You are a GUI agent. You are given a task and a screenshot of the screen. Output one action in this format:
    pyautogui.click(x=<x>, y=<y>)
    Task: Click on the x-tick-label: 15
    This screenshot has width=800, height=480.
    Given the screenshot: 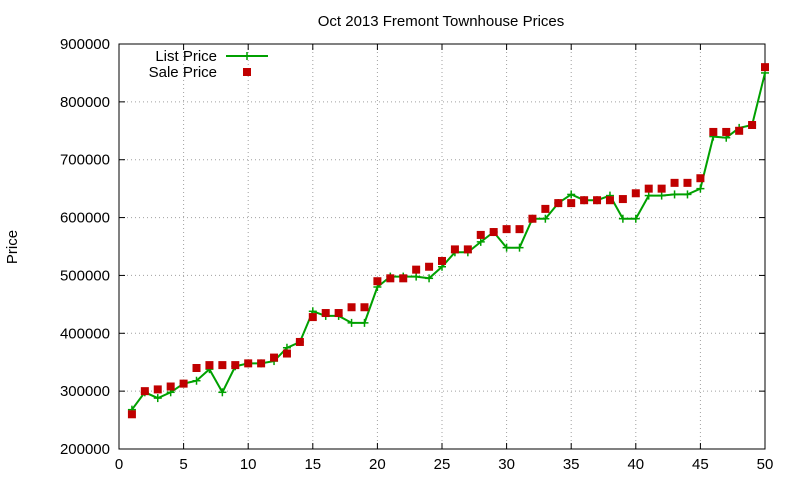 What is the action you would take?
    pyautogui.click(x=312, y=464)
    